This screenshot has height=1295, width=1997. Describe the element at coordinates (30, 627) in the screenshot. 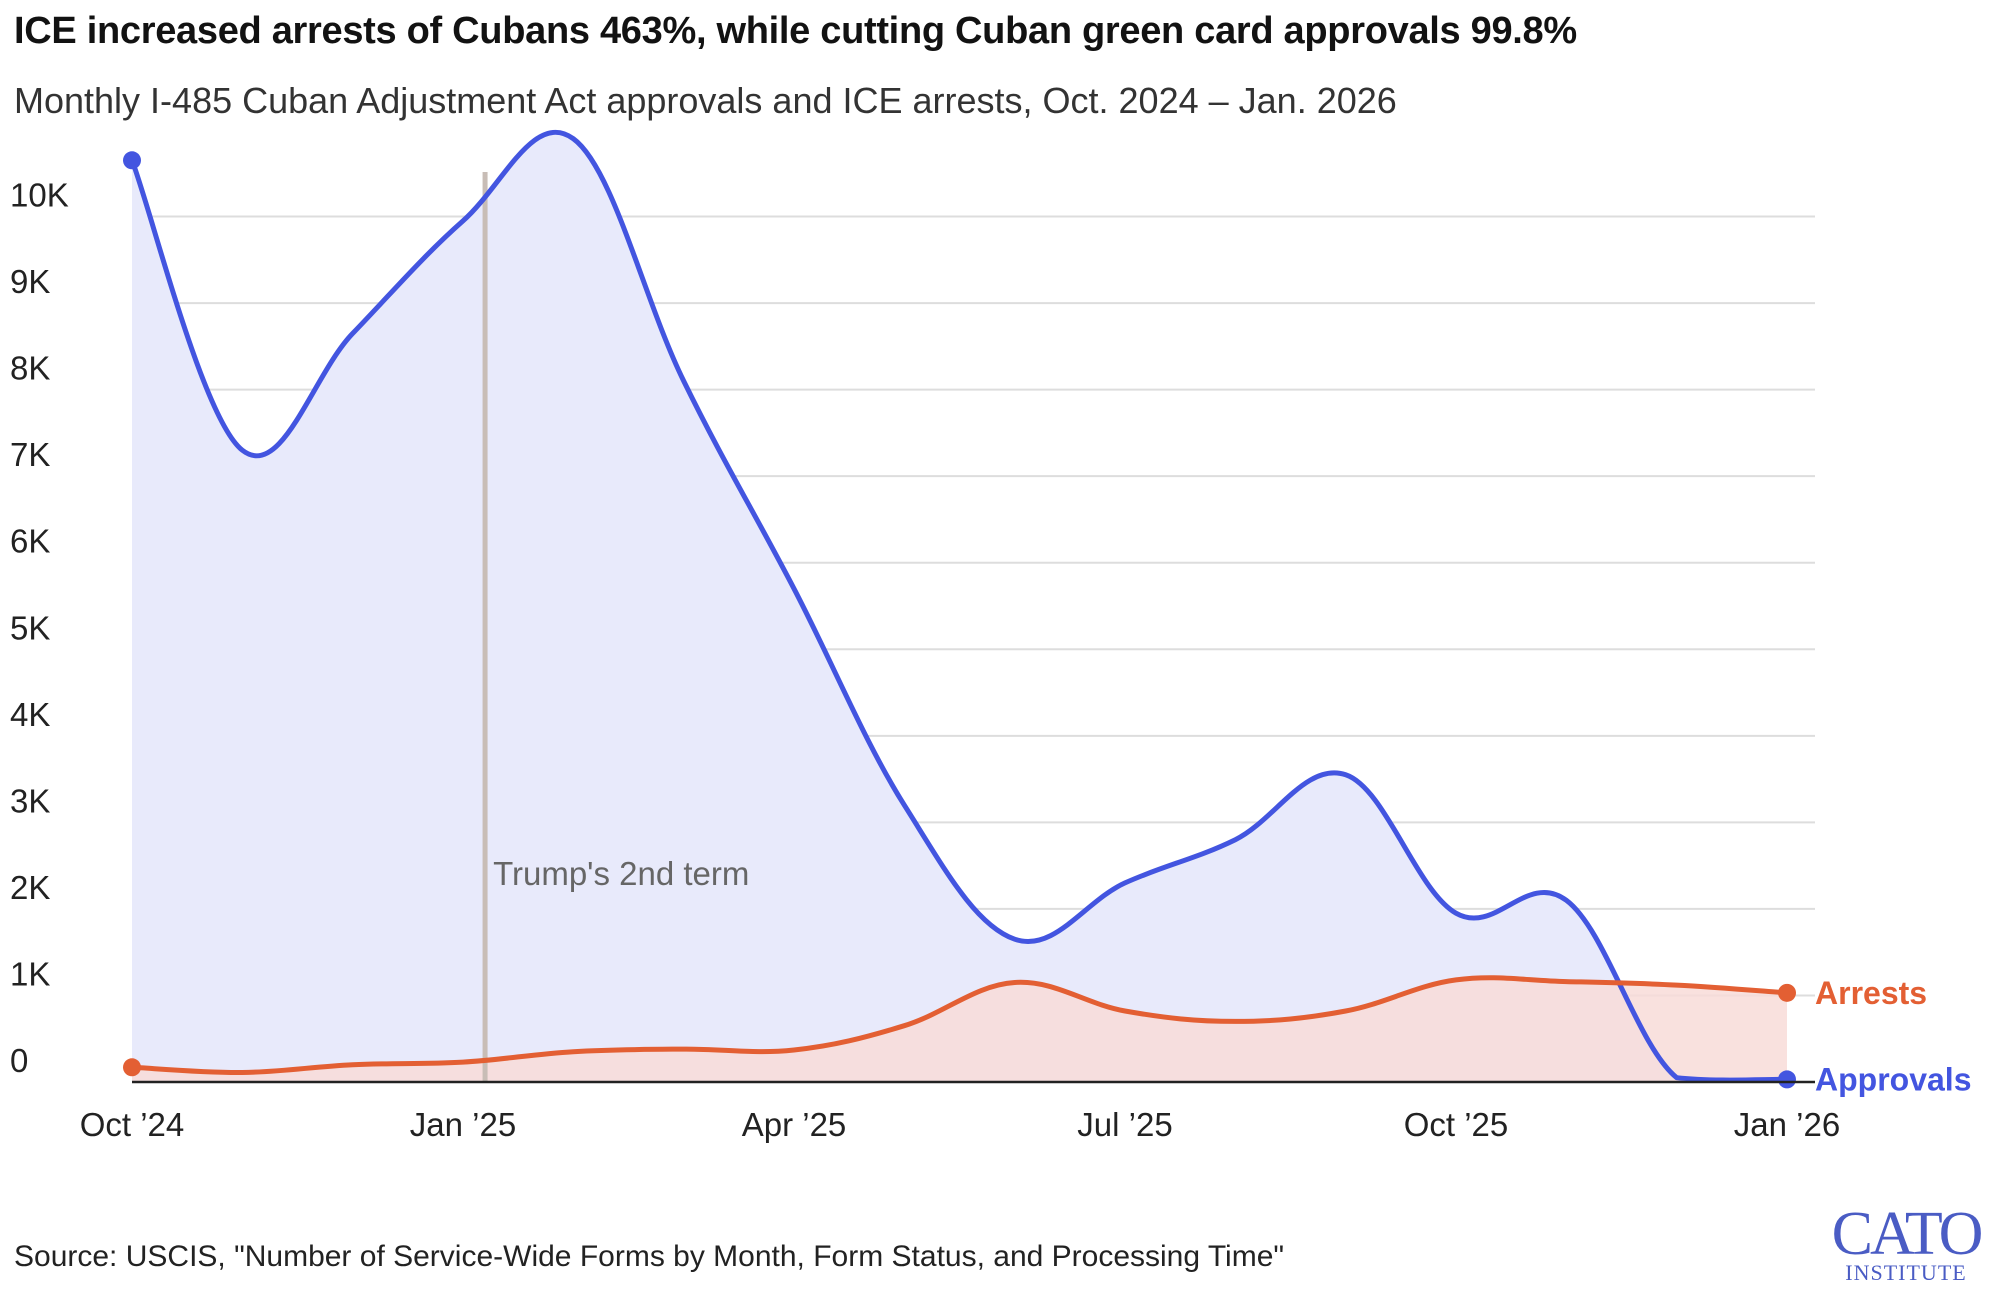

I see `y-tick-label: 5K` at that location.